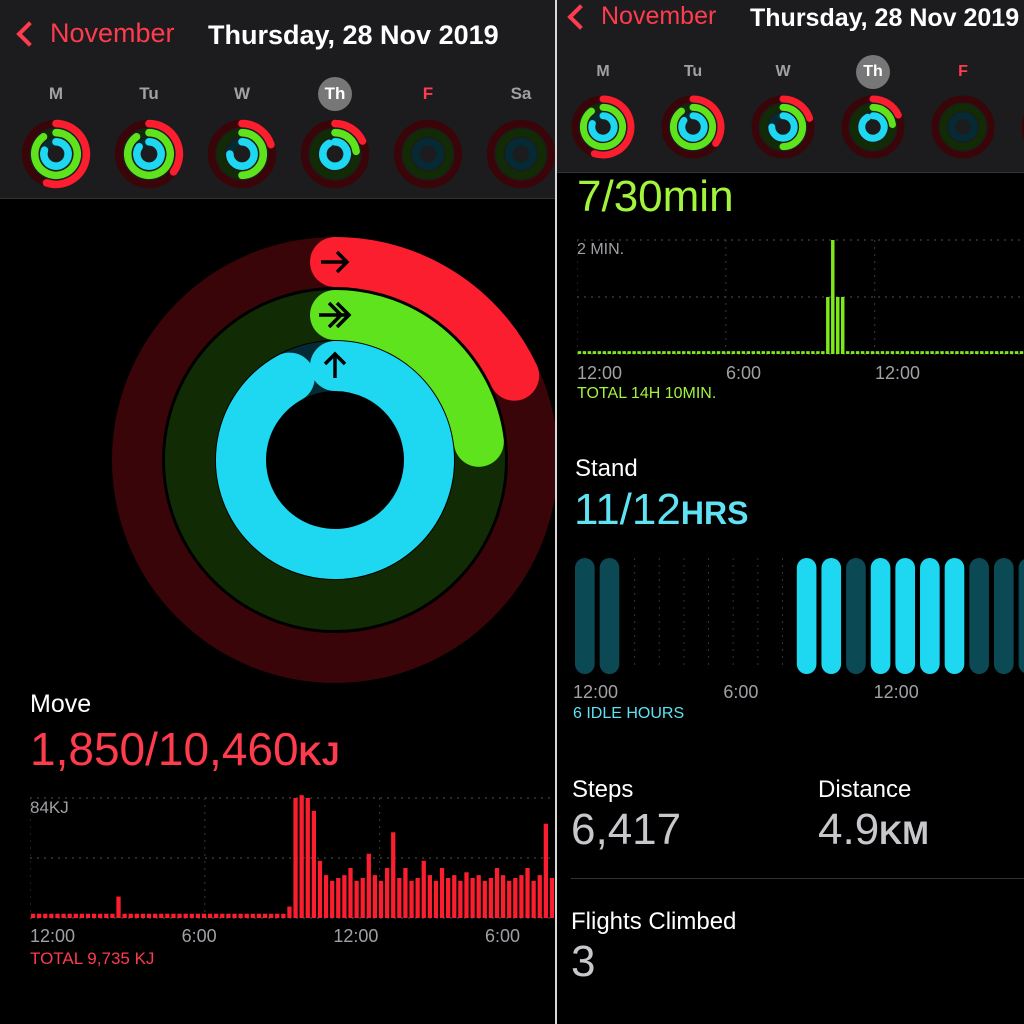 This screenshot has height=1024, width=1024. I want to click on day-label-sa: Sa, so click(521, 93).